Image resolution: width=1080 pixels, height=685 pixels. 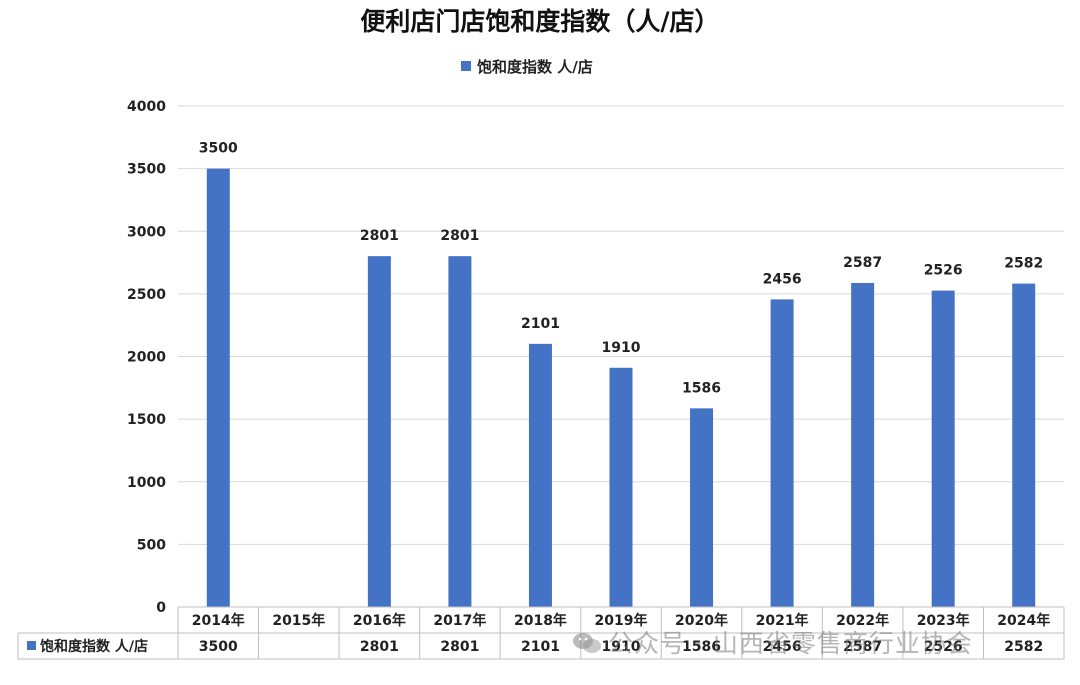 I want to click on x-tick-label: 2018年, so click(x=540, y=620).